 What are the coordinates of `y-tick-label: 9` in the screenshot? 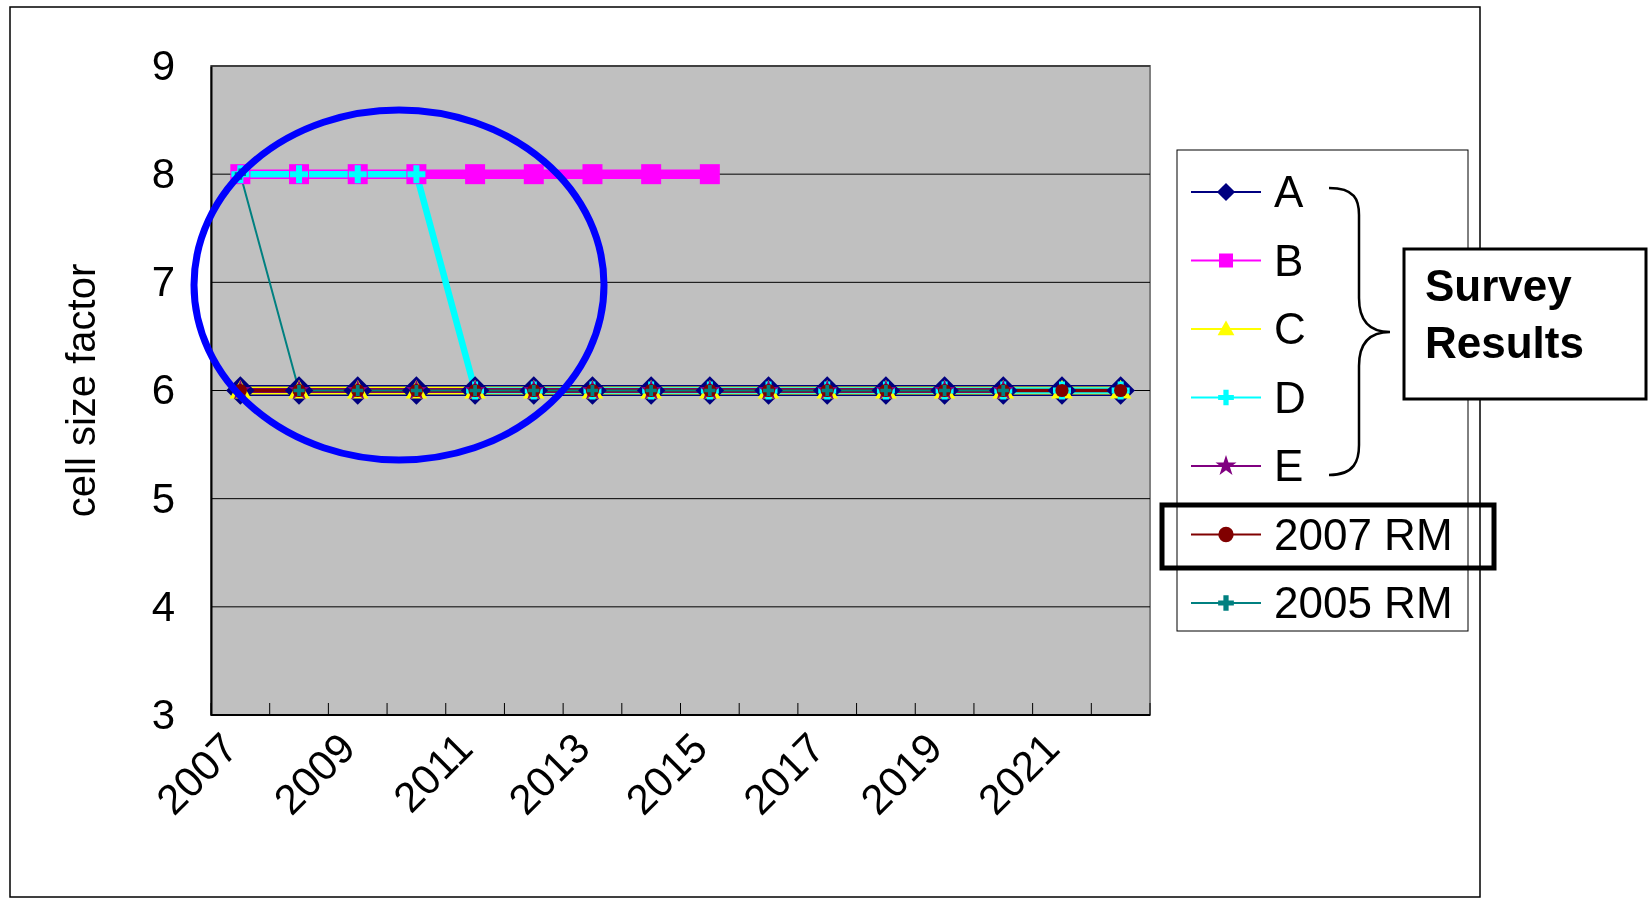 It's located at (163, 65).